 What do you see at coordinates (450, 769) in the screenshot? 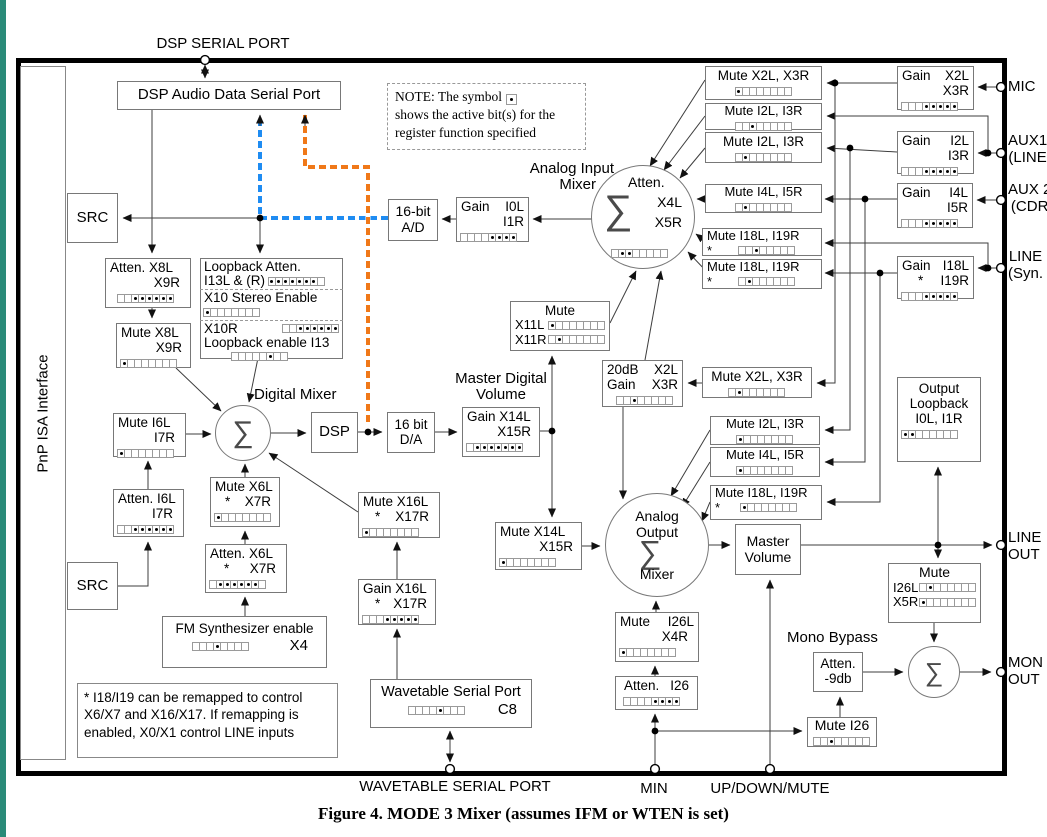
I see `port-wavetable-serial` at bounding box center [450, 769].